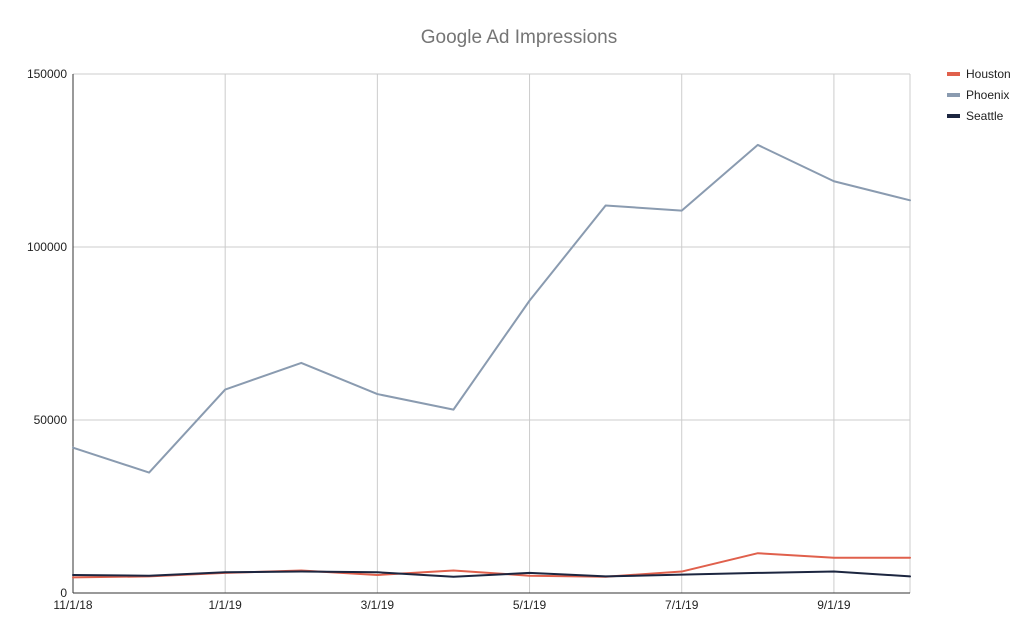 Image resolution: width=1024 pixels, height=640 pixels. What do you see at coordinates (953, 74) in the screenshot?
I see `legend-swatch-houston` at bounding box center [953, 74].